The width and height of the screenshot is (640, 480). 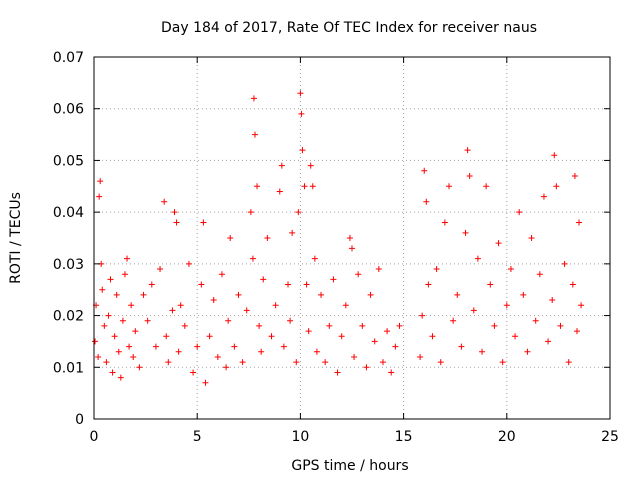 What do you see at coordinates (300, 437) in the screenshot?
I see `x-tick-label: 10` at bounding box center [300, 437].